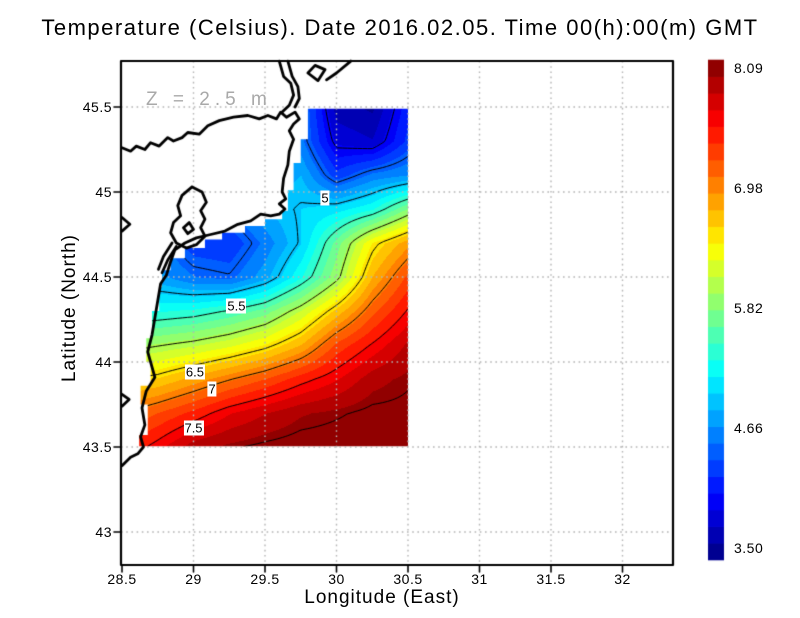 This screenshot has width=800, height=618. I want to click on colorbar-tick-label: 4.66, so click(749, 428).